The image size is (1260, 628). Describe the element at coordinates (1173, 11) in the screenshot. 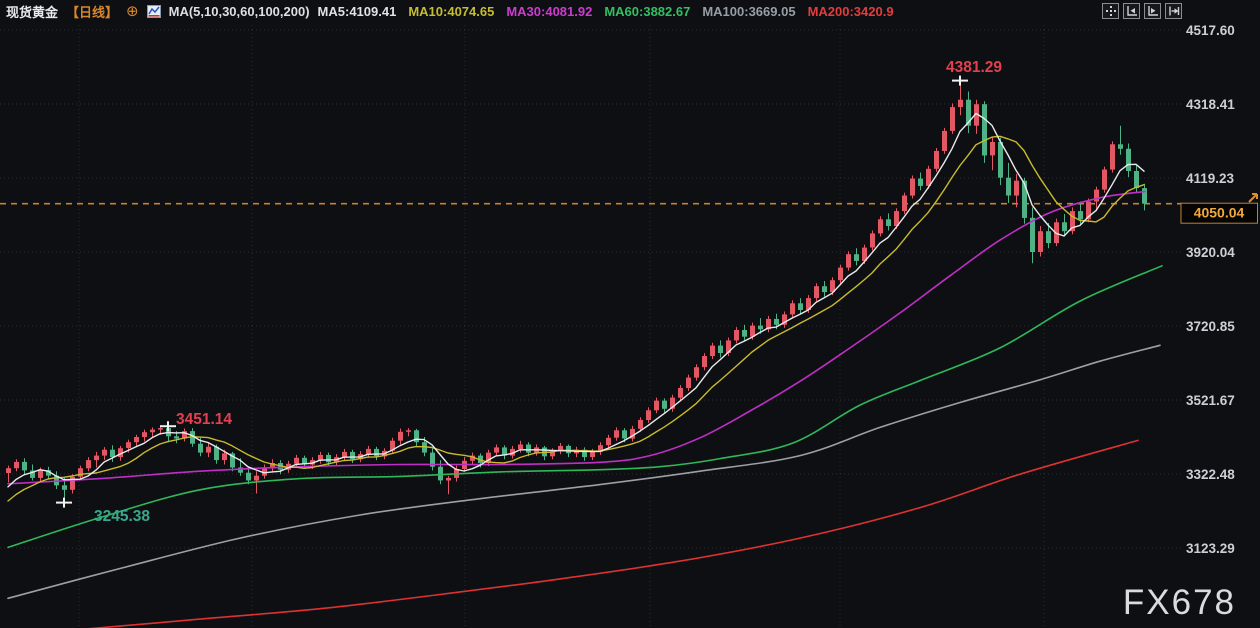

I see `go-latest-icon` at that location.